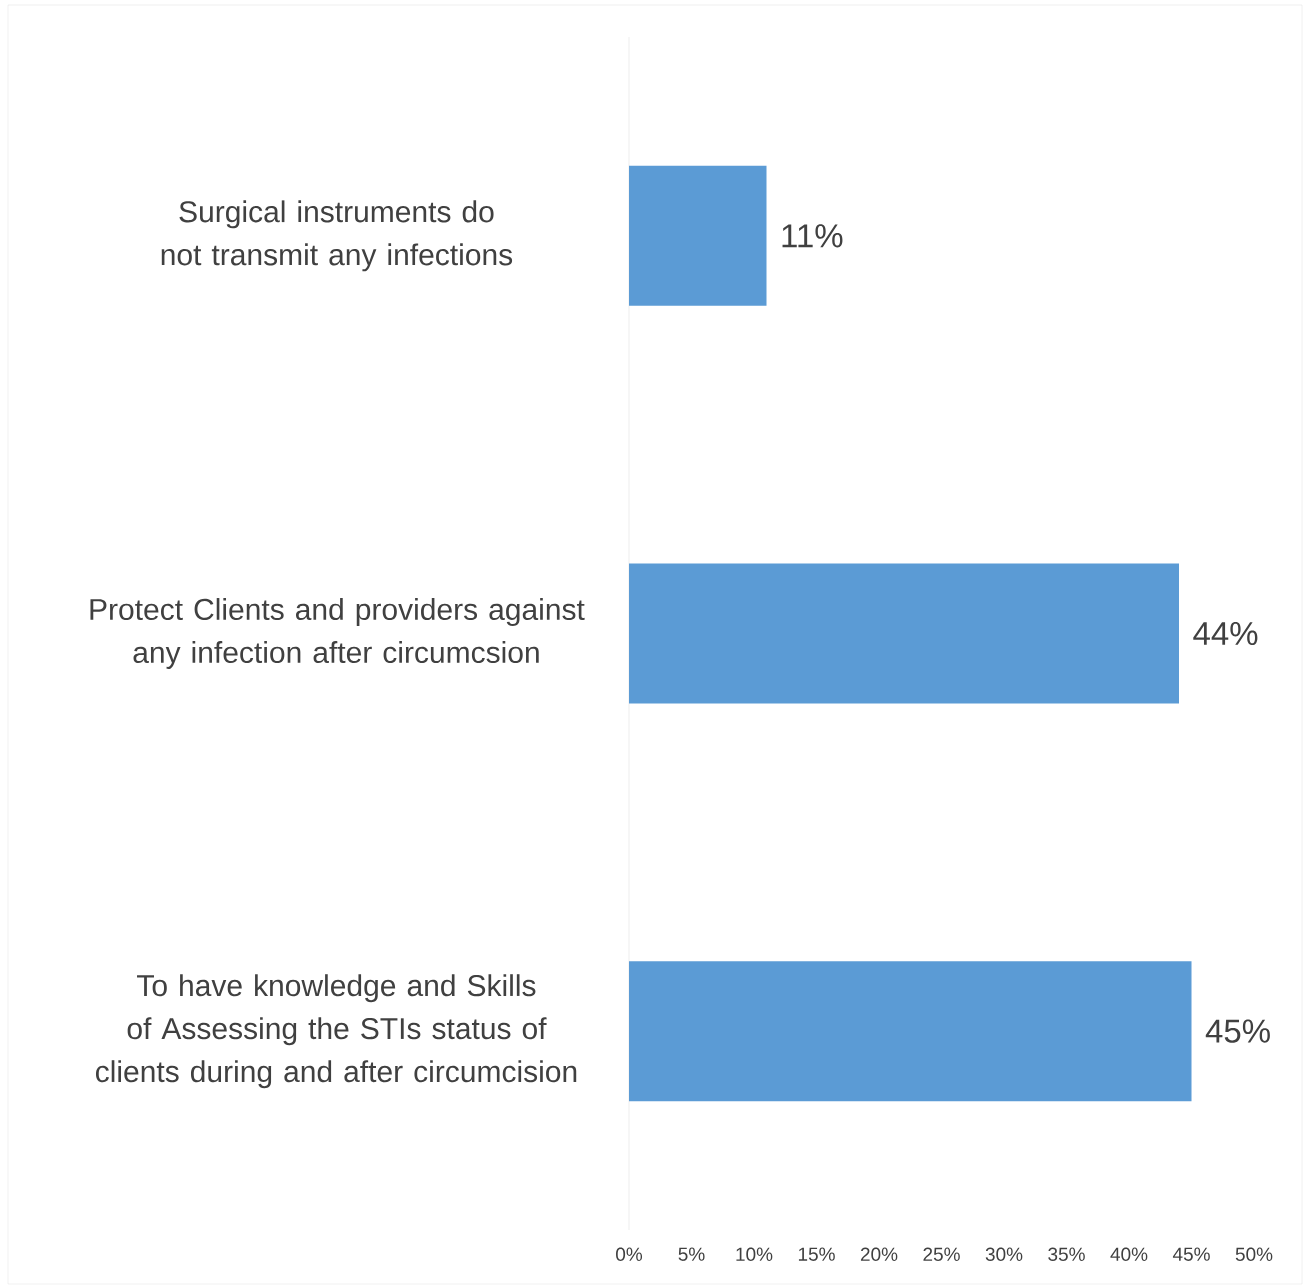 The image size is (1306, 1286). Describe the element at coordinates (941, 1254) in the screenshot. I see `x-tick-label: 25%` at that location.